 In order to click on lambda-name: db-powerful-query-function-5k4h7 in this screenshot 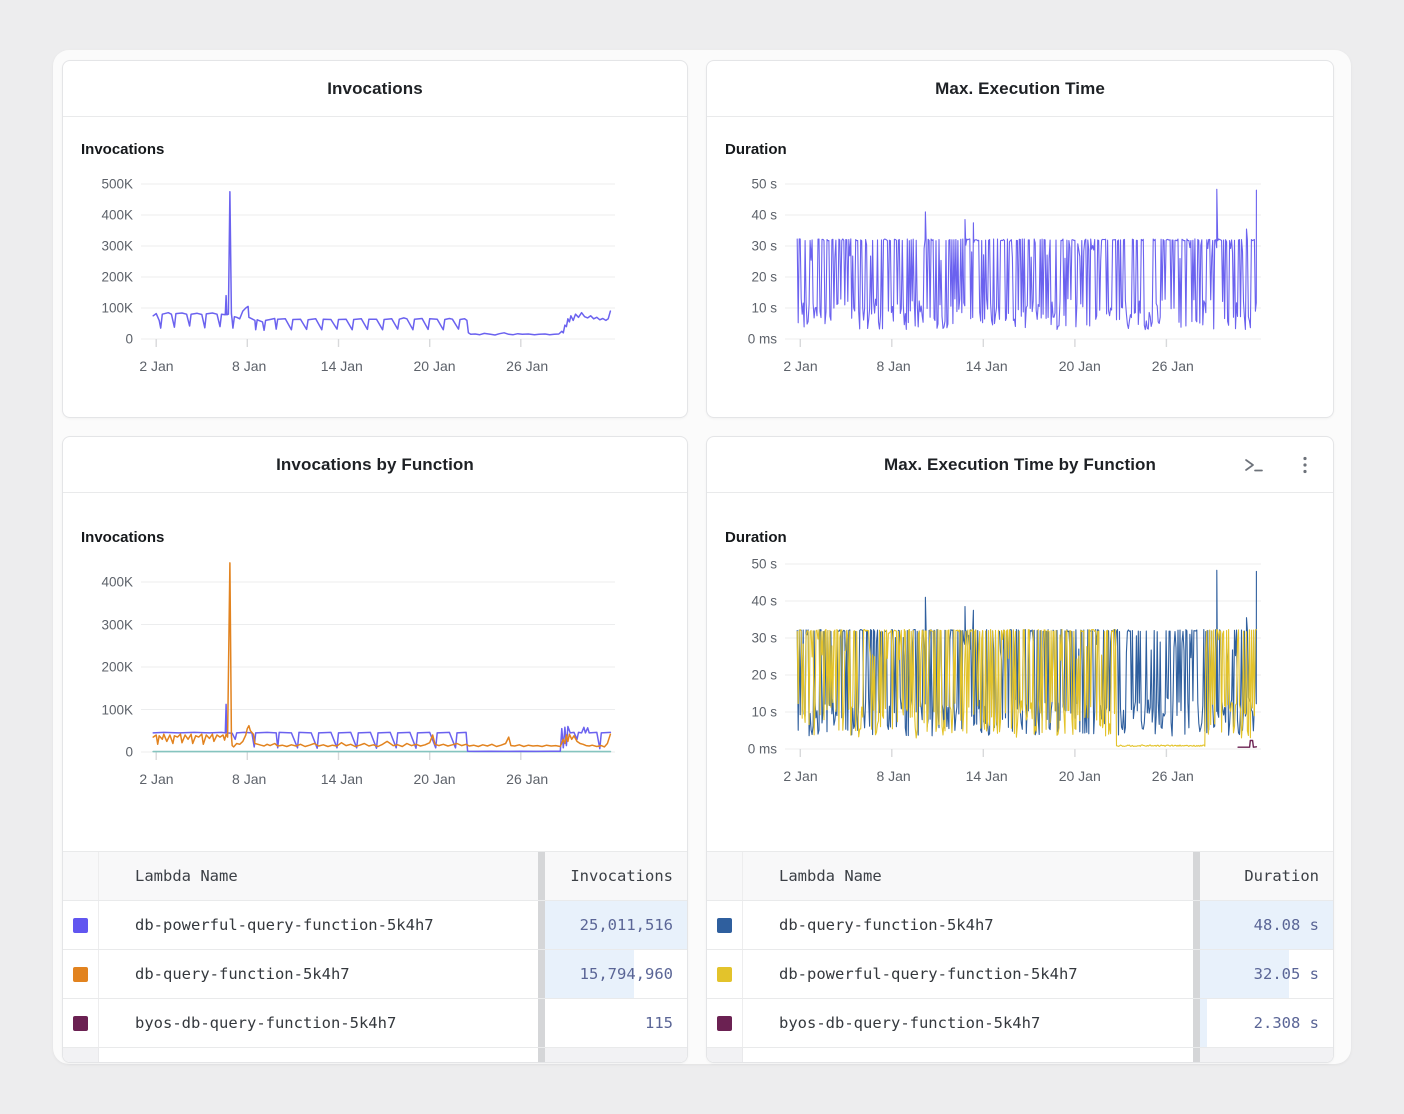, I will do `click(928, 974)`.